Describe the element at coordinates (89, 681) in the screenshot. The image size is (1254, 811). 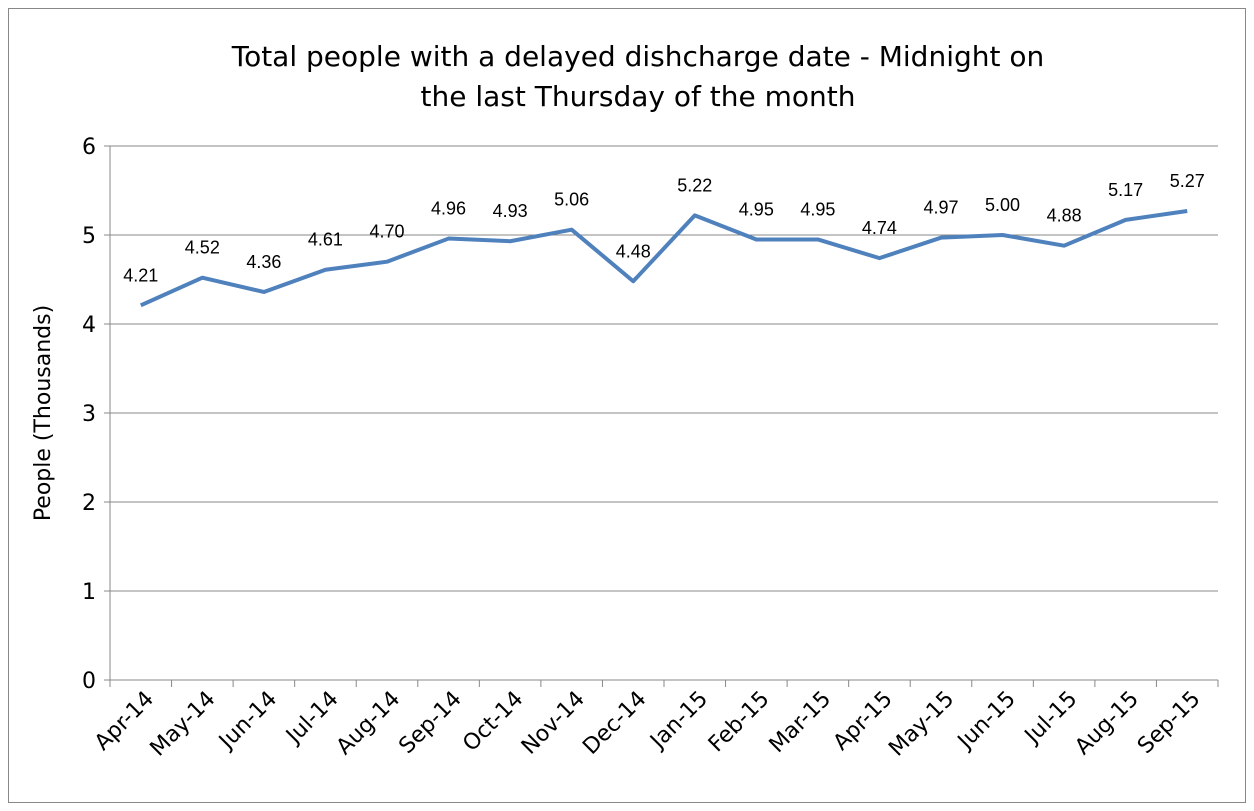
I see `y-tick-label: 0` at that location.